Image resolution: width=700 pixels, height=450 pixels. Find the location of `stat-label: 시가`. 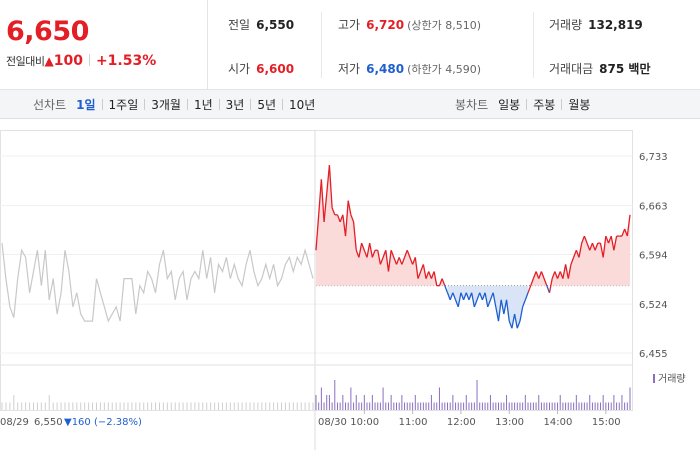

stat-label: 시가 is located at coordinates (239, 69).